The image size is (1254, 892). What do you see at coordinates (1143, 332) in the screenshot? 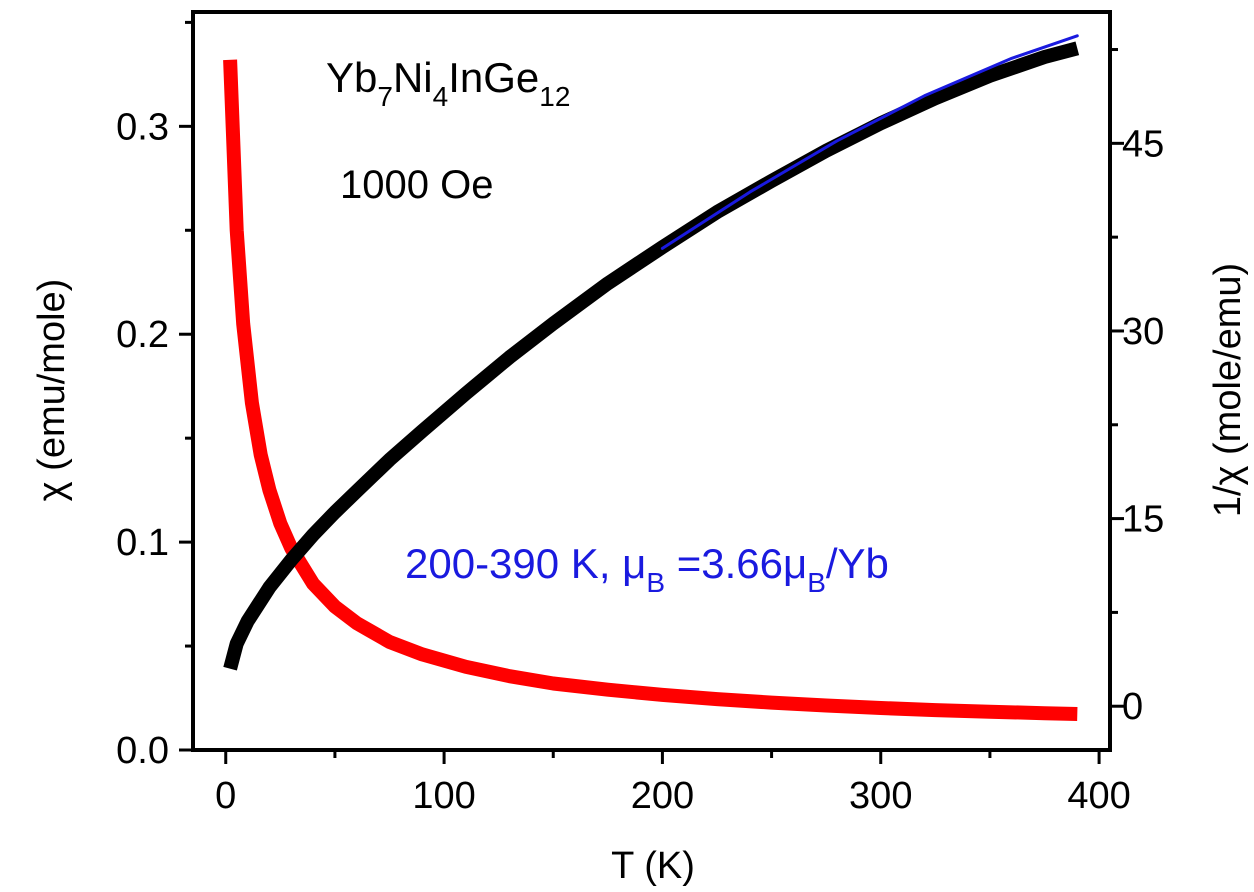
I see `y-right-tick-label: 30` at bounding box center [1143, 332].